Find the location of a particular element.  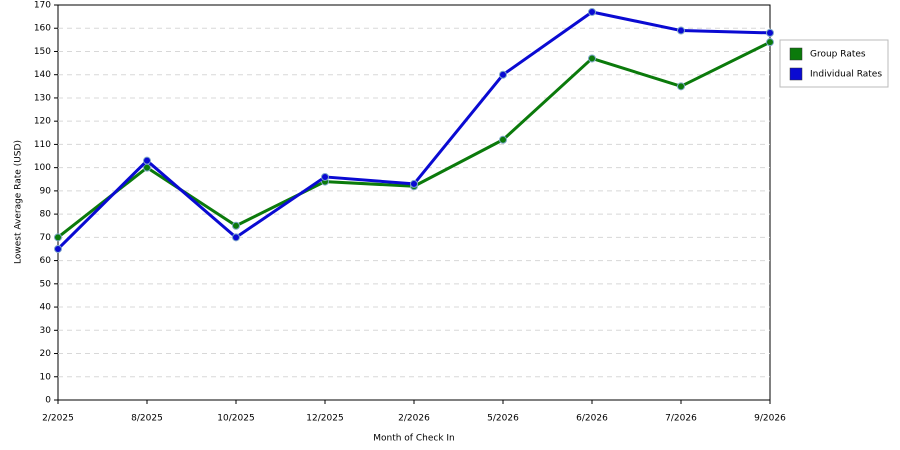

x-tick-label: 9/2026 is located at coordinates (770, 419).